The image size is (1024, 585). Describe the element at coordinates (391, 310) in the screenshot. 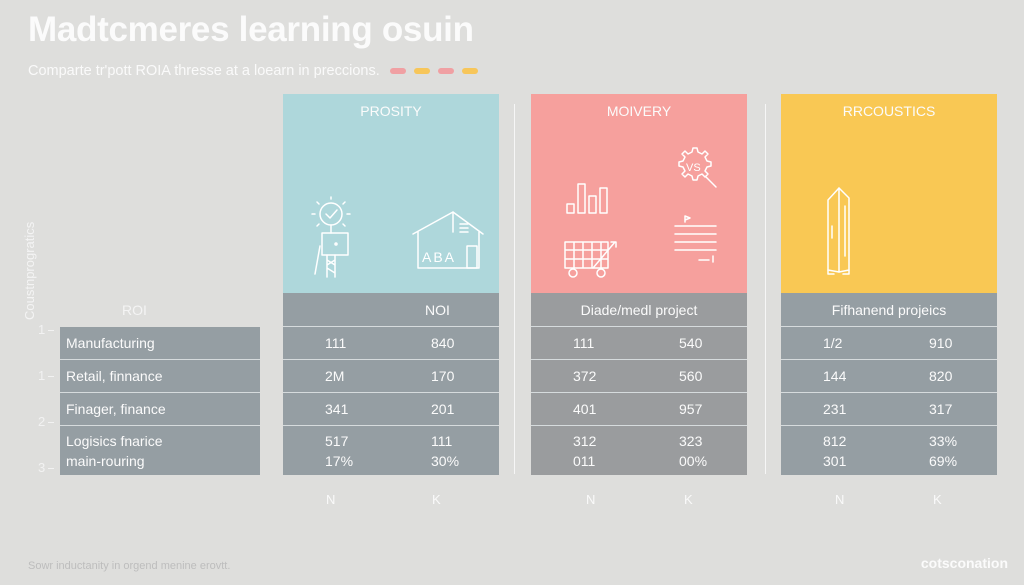

I see `table-header: NOI` at that location.